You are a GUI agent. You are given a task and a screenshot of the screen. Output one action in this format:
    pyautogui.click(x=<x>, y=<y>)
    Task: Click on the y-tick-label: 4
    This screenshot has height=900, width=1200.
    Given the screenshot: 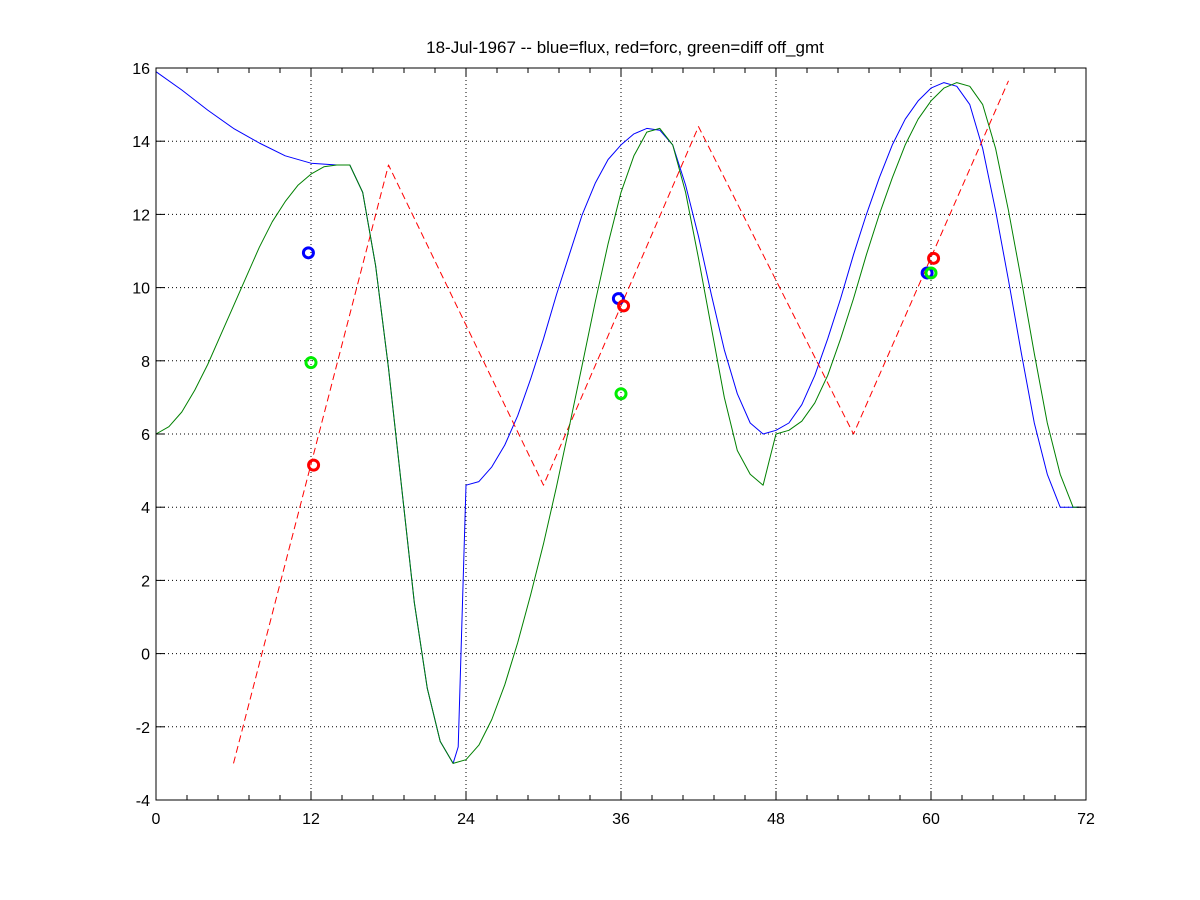 What is the action you would take?
    pyautogui.click(x=145, y=508)
    